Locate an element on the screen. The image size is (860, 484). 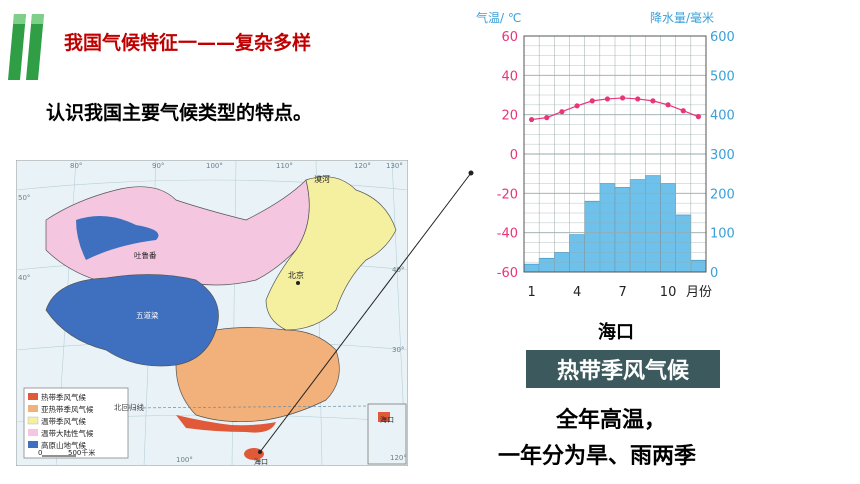
scale-zero: 0 is located at coordinates (40, 453).